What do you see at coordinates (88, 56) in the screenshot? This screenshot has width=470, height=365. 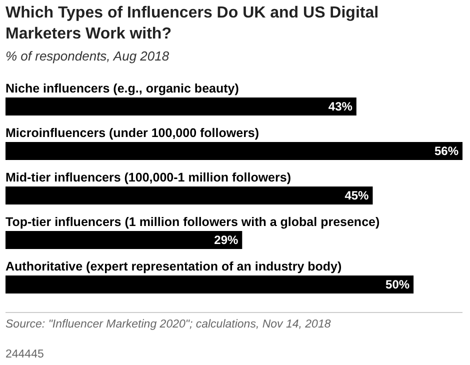 I see `chart-subtitle: % of respondents, Aug 2018` at bounding box center [88, 56].